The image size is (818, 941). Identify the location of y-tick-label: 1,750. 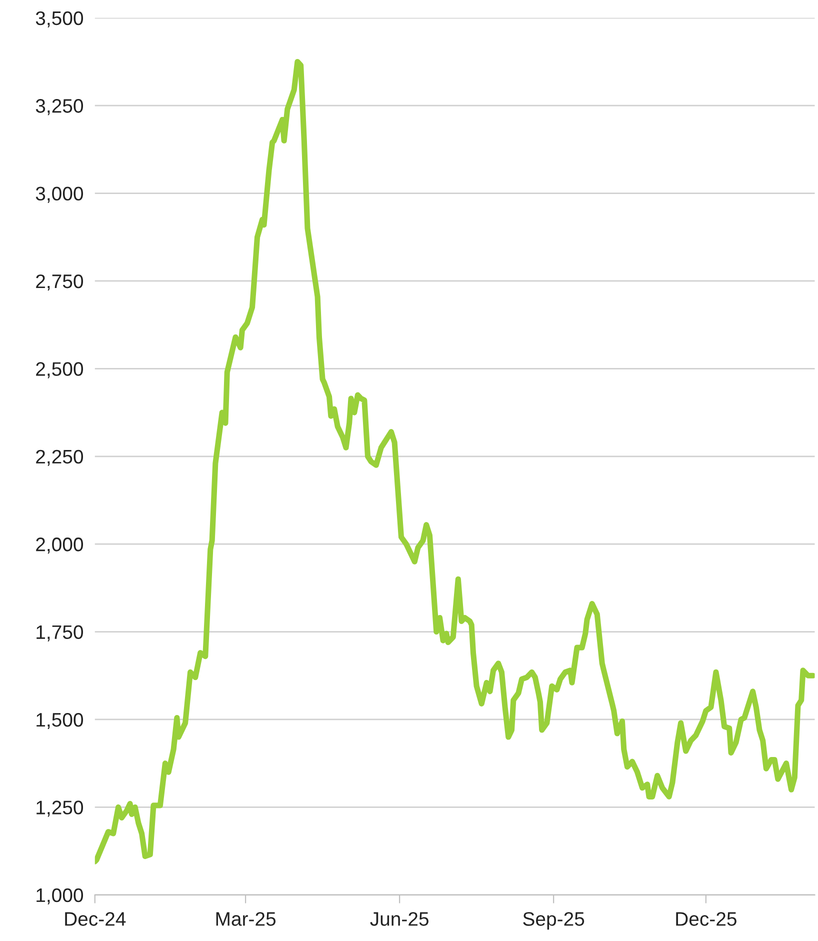
(60, 633).